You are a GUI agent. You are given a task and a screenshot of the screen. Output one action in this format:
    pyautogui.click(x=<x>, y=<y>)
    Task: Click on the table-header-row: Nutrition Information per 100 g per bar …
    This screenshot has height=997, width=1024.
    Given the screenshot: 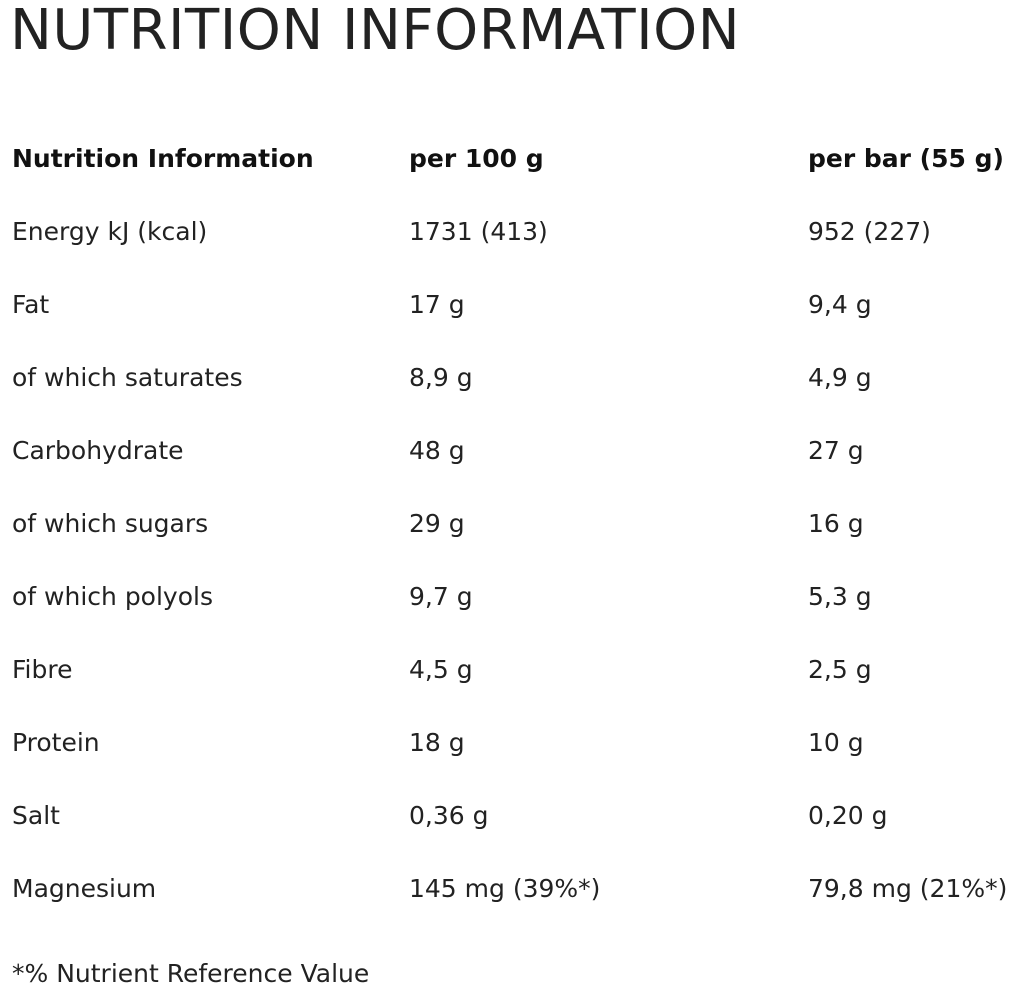 What is the action you would take?
    pyautogui.click(x=517, y=172)
    